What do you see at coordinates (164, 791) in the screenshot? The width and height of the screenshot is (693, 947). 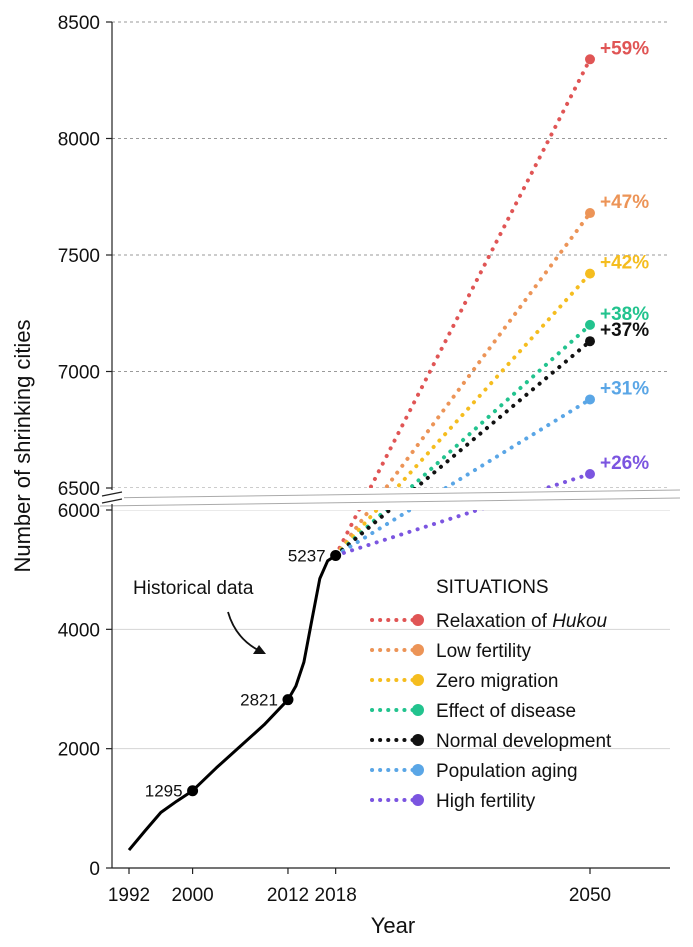 I see `historical-point-label: 1295` at bounding box center [164, 791].